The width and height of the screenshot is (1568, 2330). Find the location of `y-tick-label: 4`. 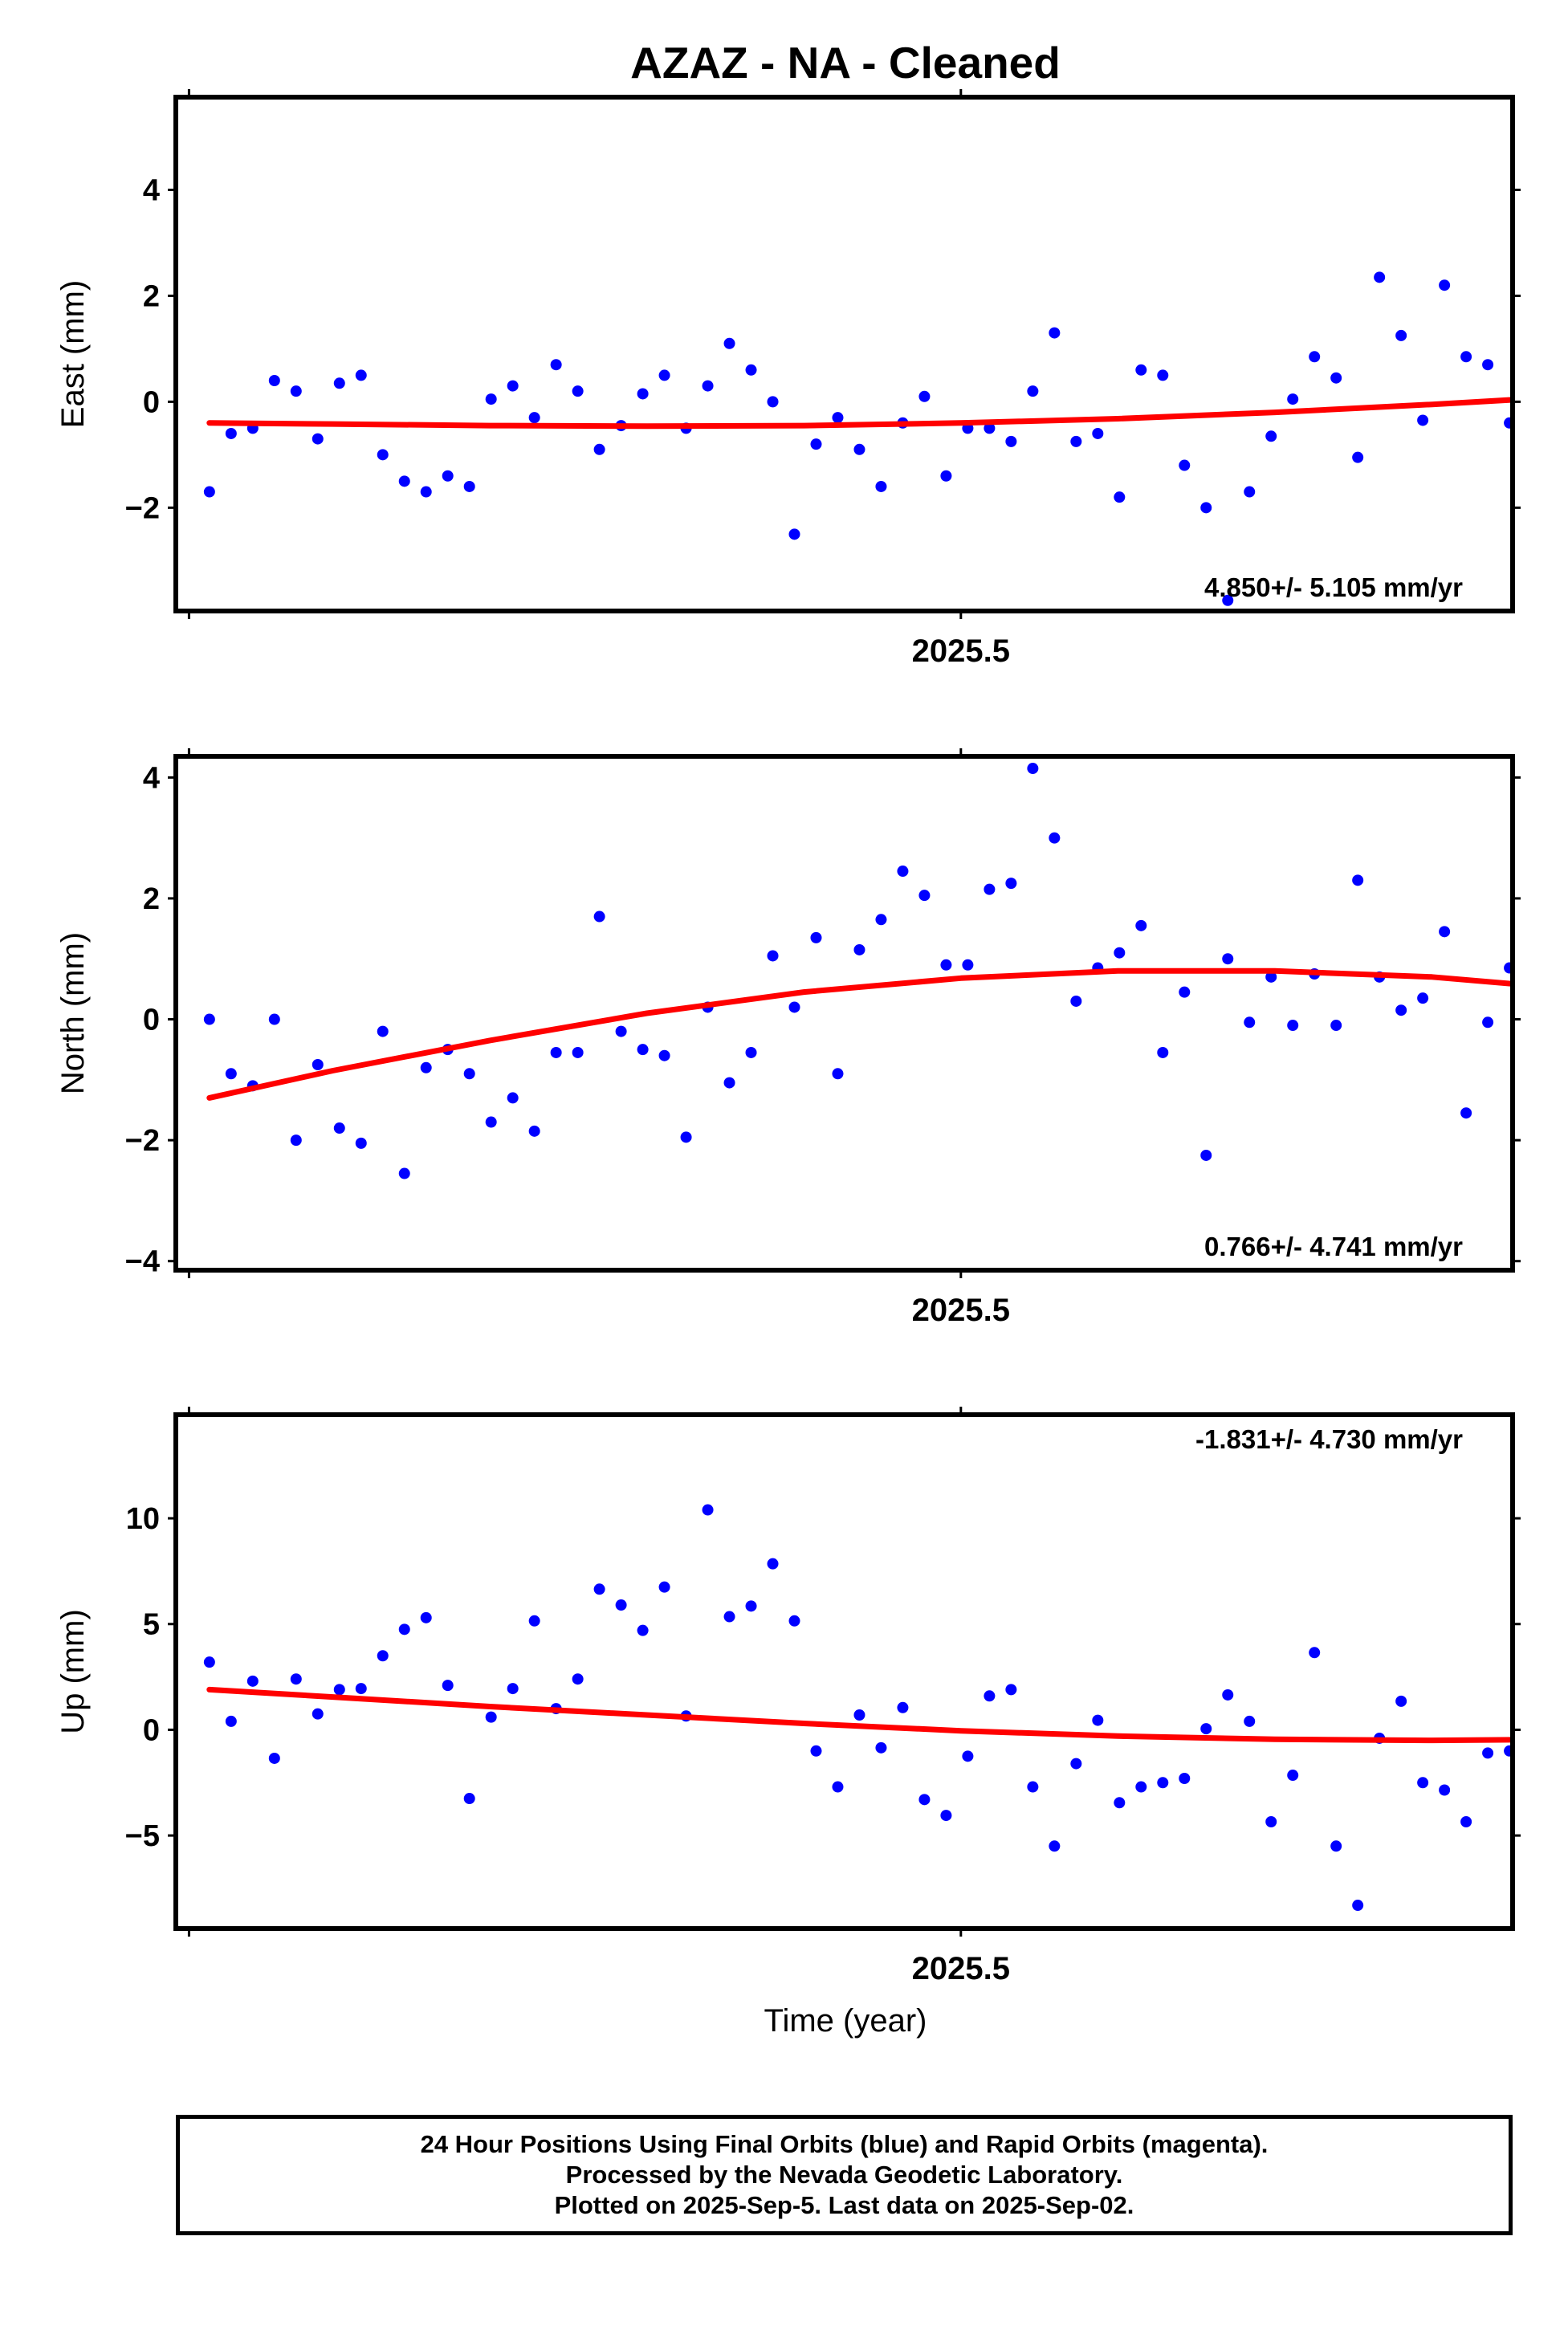

y-tick-label: 4 is located at coordinates (151, 190).